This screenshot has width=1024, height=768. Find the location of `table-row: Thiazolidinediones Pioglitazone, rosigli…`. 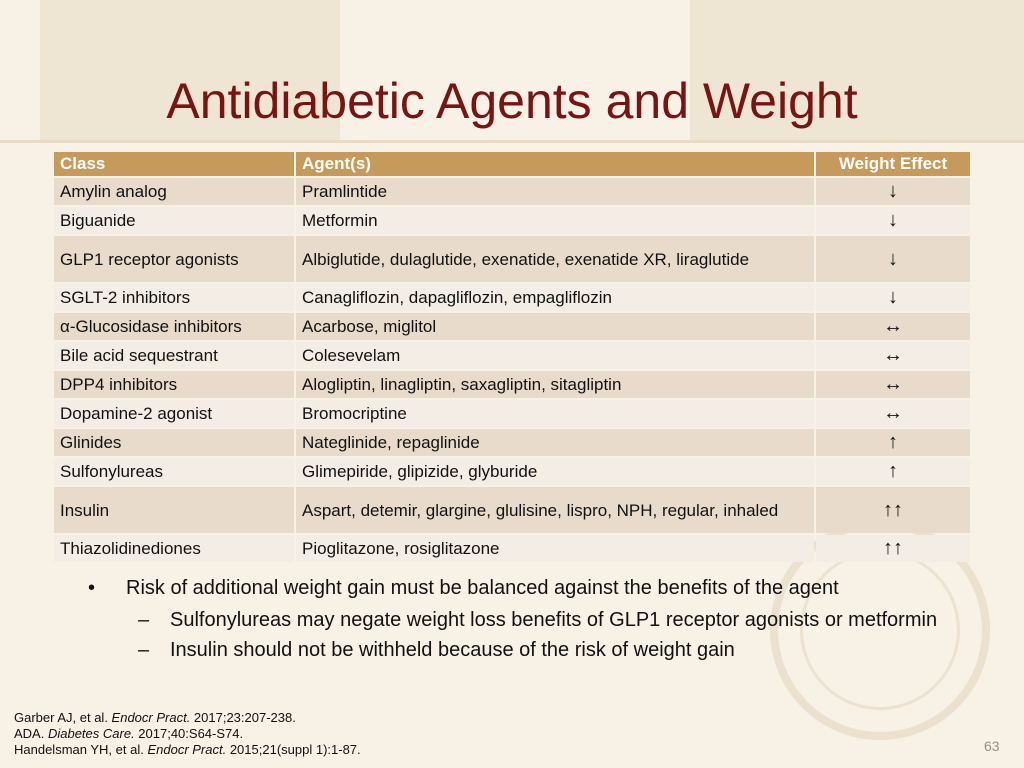

table-row: Thiazolidinediones Pioglitazone, rosigli… is located at coordinates (512, 548).